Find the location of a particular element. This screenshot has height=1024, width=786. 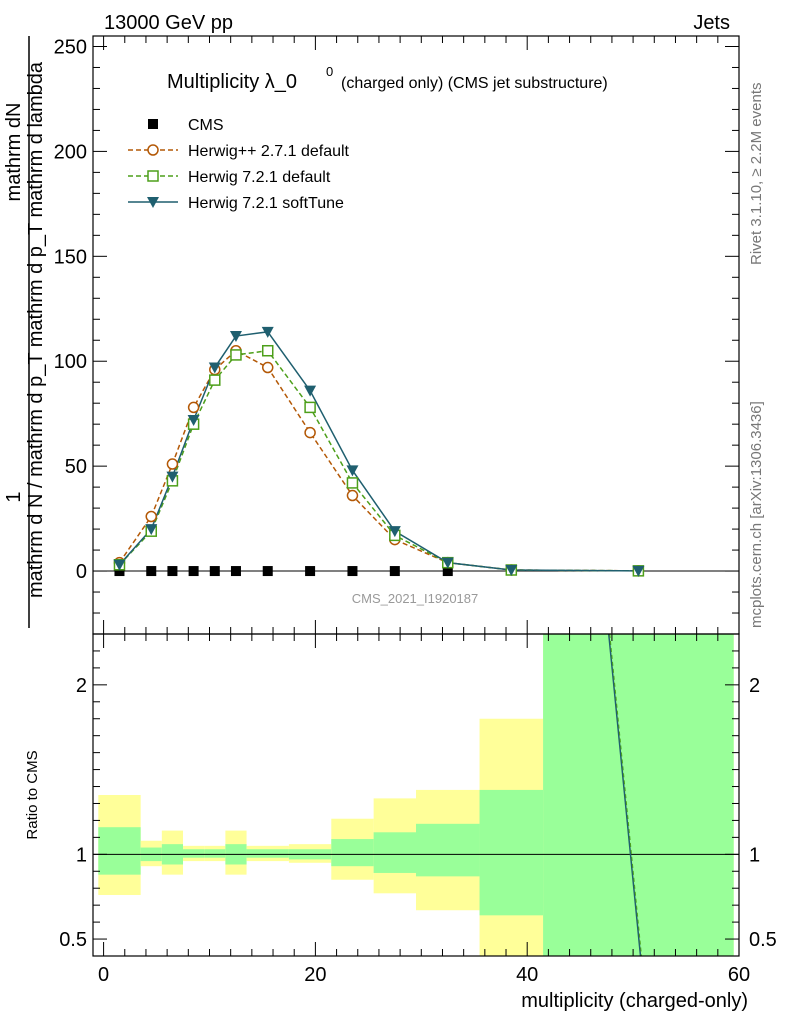

title-subtitle: (charged only) (CMS jet substructure) is located at coordinates (474, 83).